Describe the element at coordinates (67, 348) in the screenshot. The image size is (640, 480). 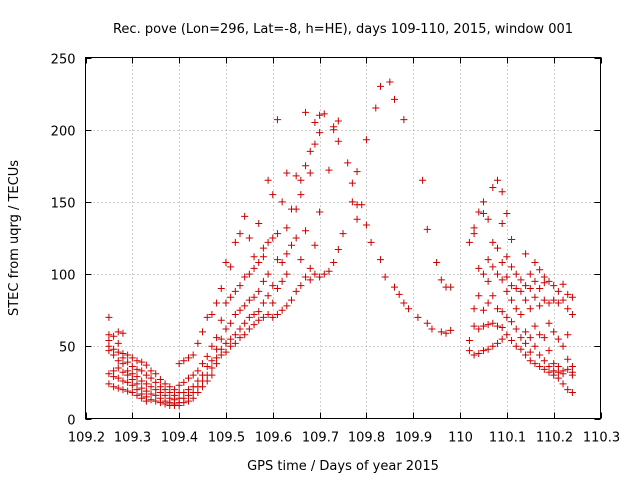
I see `y-tick-label: 50` at that location.